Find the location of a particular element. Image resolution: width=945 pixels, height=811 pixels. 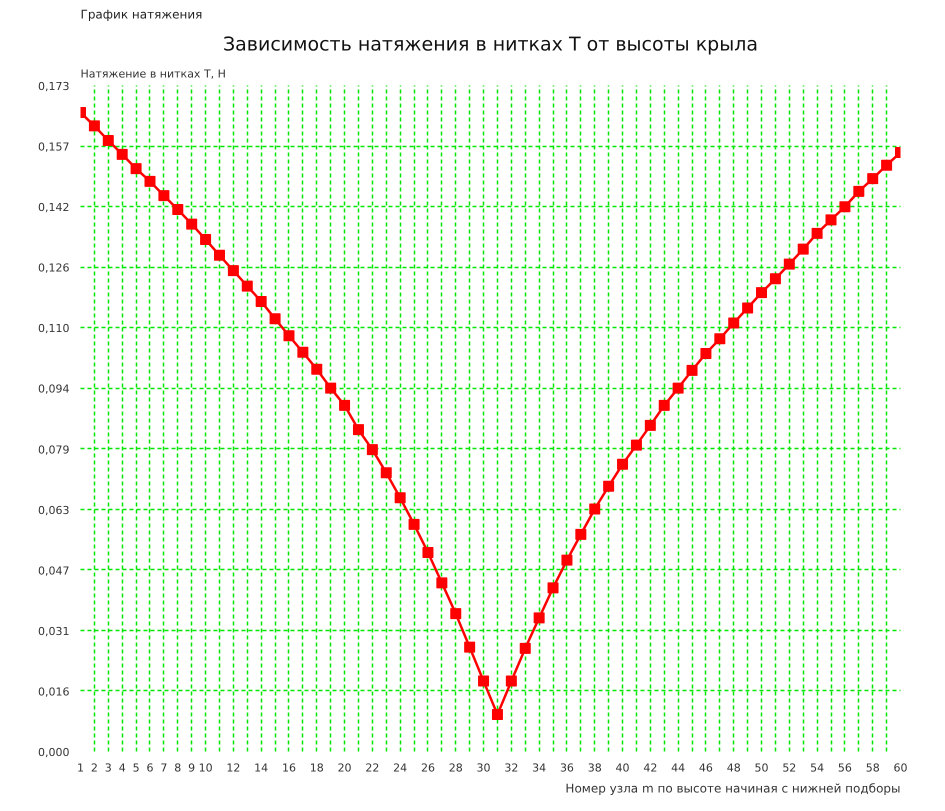

x-tick-label: 8 is located at coordinates (178, 768).